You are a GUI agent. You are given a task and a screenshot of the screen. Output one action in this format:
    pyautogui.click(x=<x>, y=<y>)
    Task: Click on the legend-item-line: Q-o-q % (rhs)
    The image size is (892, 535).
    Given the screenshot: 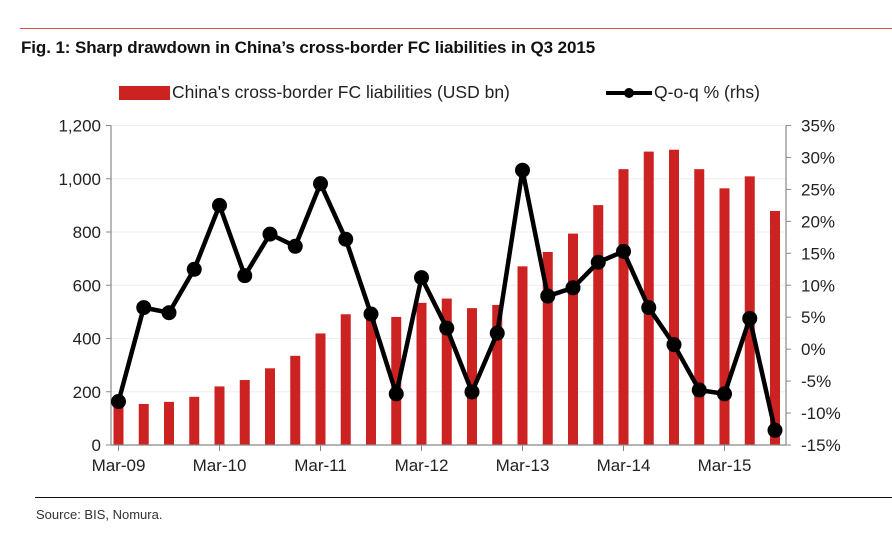 What is the action you would take?
    pyautogui.click(x=683, y=92)
    